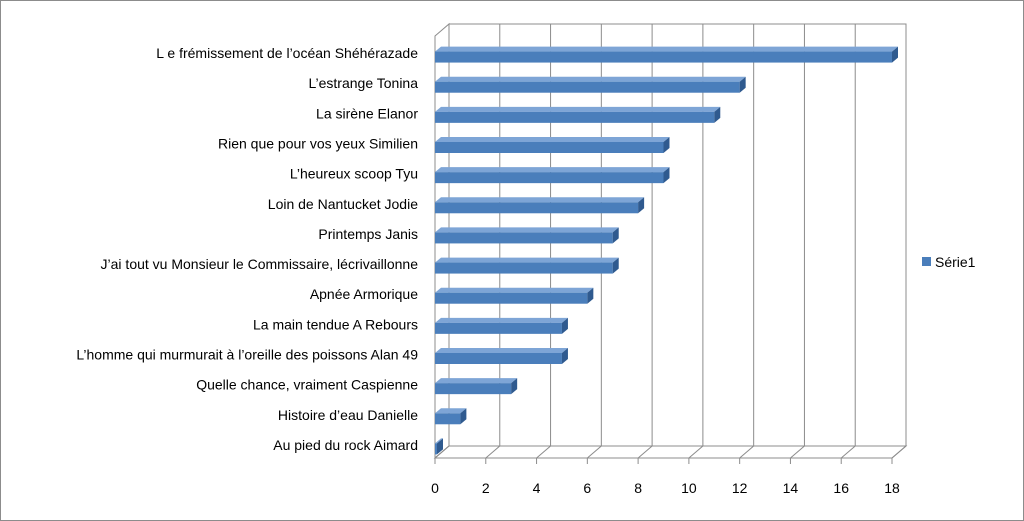 This screenshot has height=521, width=1024. What do you see at coordinates (307, 385) in the screenshot?
I see `category-label: Quelle chance, vraiment Caspienne` at bounding box center [307, 385].